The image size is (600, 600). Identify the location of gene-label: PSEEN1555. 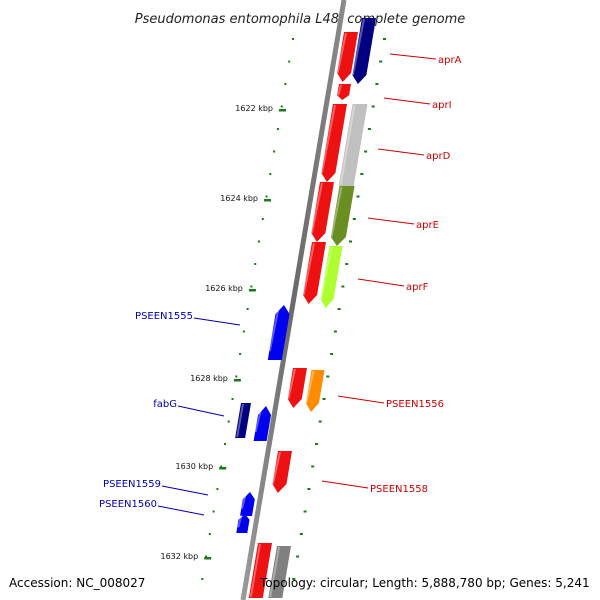
(164, 316).